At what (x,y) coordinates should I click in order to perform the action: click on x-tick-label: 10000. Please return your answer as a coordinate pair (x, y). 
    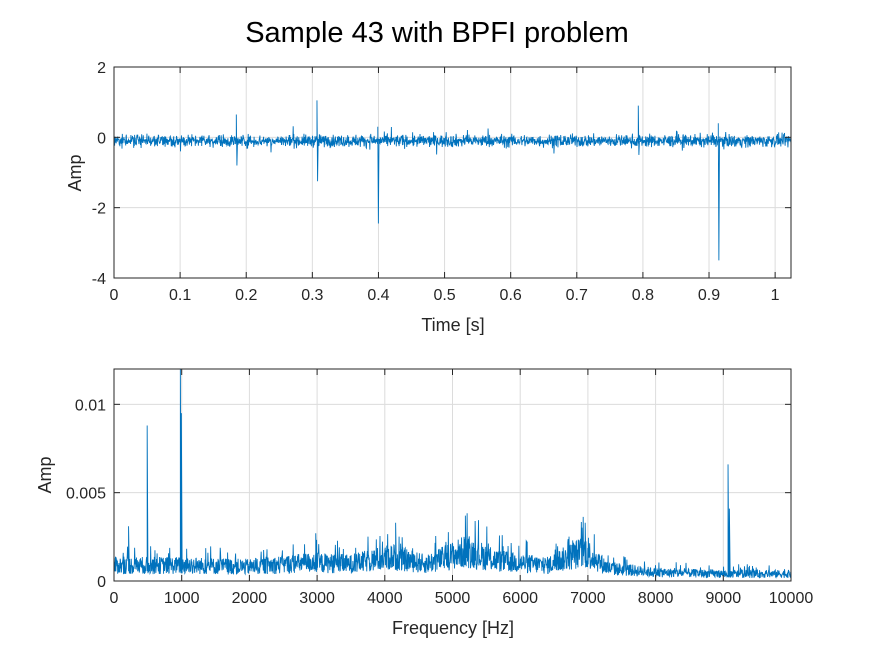
    Looking at the image, I should click on (791, 598).